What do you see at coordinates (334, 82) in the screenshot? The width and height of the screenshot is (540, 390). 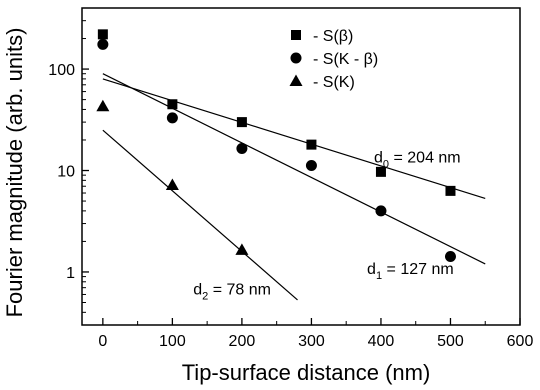 I see `legend-entry: - S(K)` at bounding box center [334, 82].